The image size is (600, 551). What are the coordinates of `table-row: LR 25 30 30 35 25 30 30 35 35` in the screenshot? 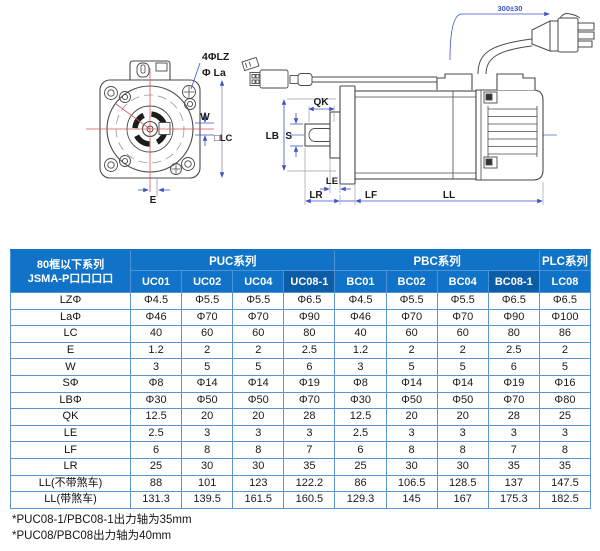 It's located at (301, 466).